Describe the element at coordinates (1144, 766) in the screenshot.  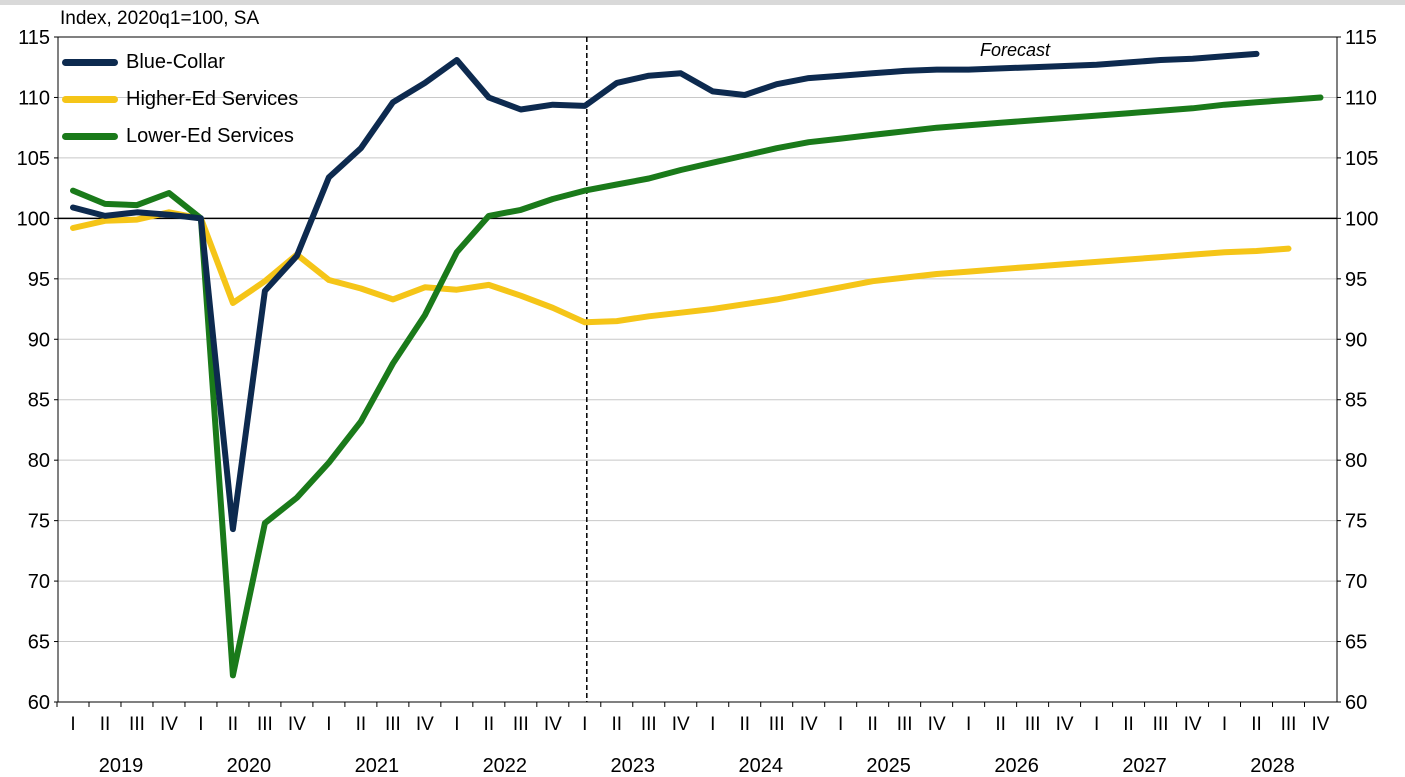
I see `x-tick-label-year: 2027` at that location.